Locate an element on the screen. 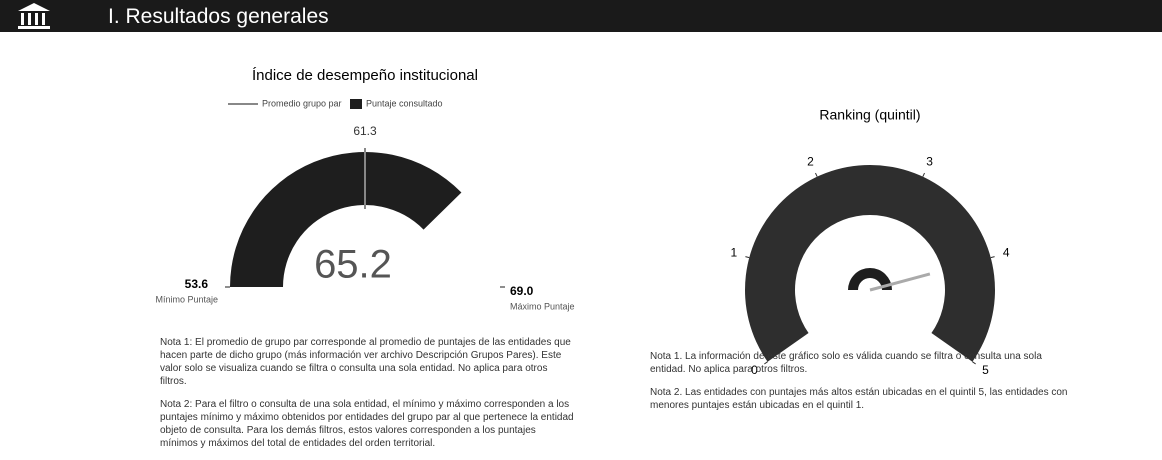  dial-arc is located at coordinates (870, 263).